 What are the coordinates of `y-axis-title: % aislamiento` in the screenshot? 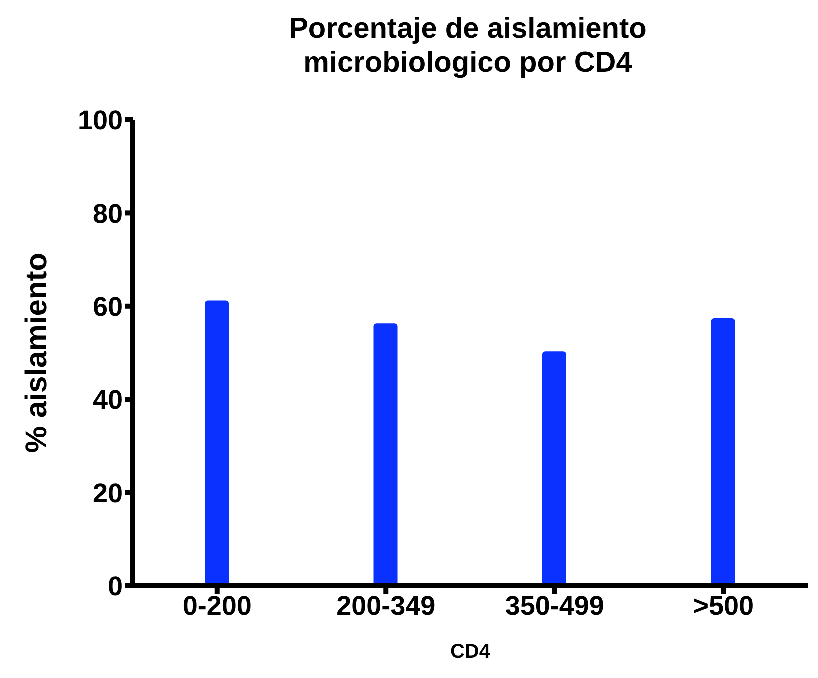 It's located at (37, 353).